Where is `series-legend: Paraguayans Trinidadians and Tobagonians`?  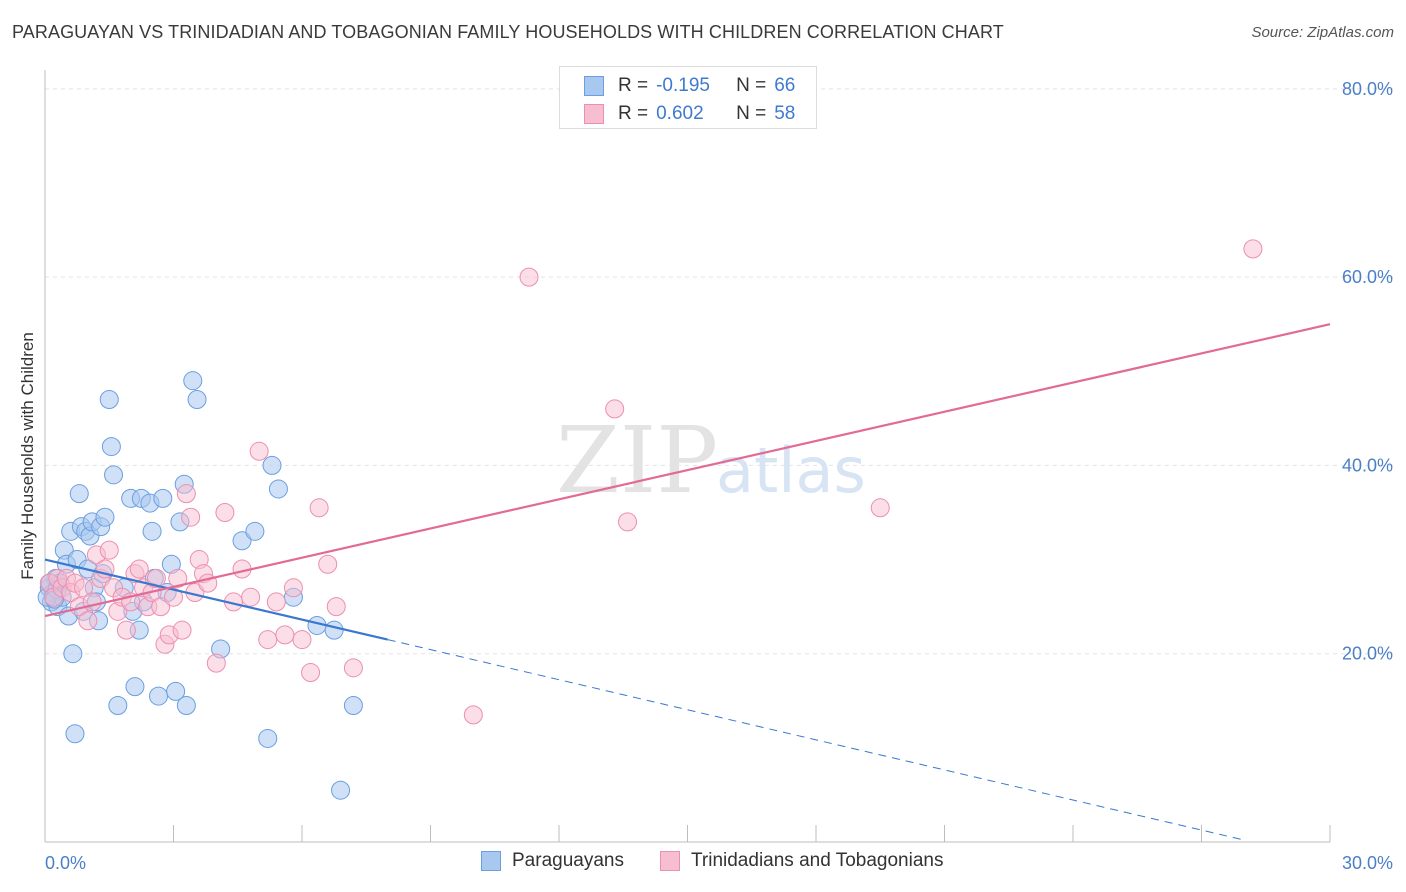 series-legend: Paraguayans Trinidadians and Tobagonians is located at coordinates (703, 865).